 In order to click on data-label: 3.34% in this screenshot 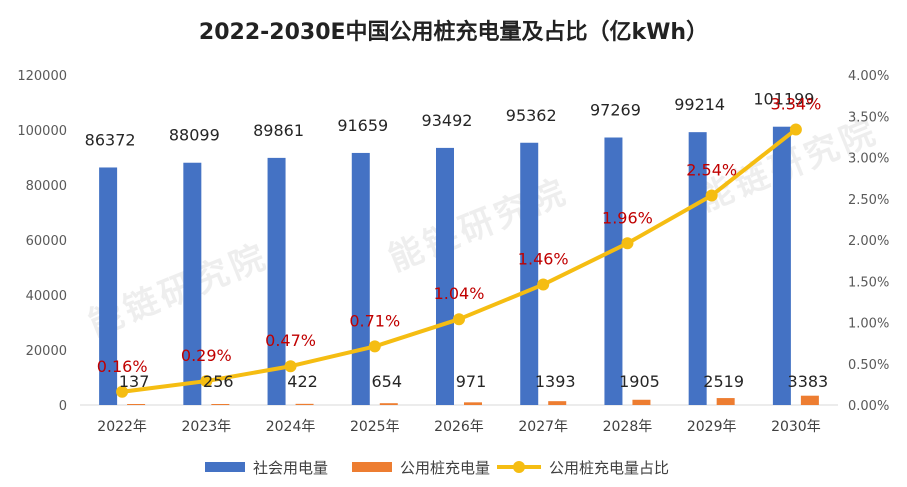, I will do `click(795, 103)`.